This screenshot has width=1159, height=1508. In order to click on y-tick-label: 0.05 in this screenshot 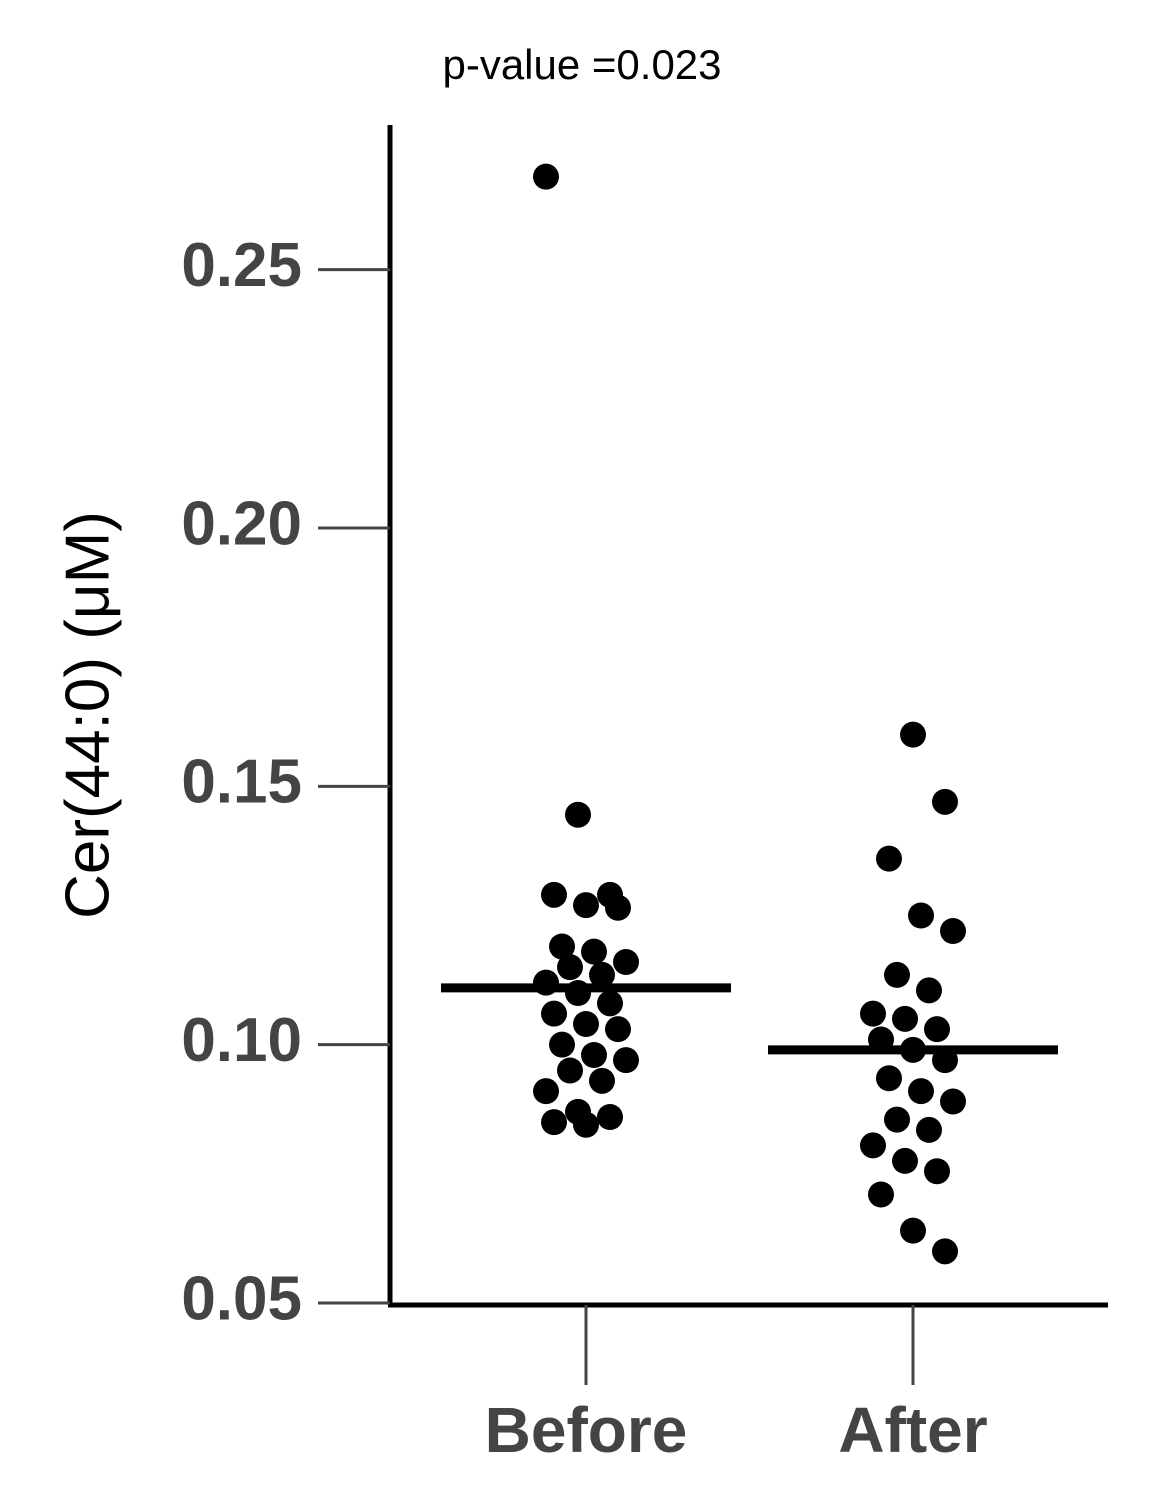, I will do `click(241, 1298)`.